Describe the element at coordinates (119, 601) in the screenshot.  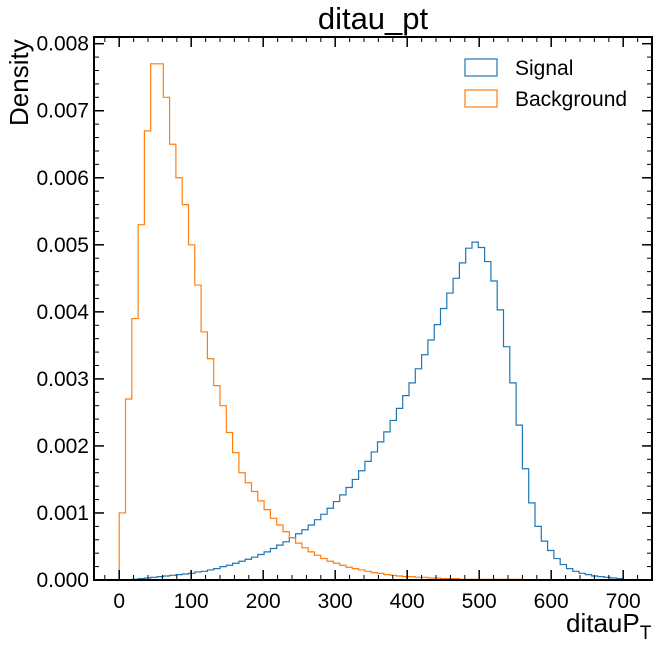
I see `x-tick-label: 0` at that location.